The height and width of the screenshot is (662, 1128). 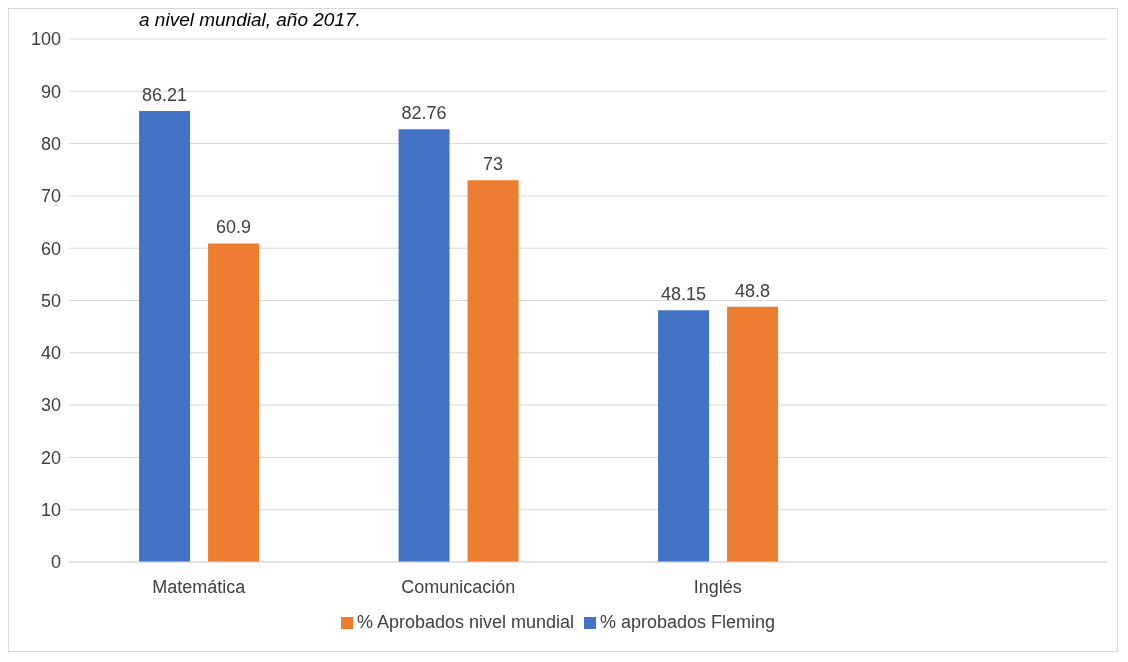 I want to click on y-tick-label: 30, so click(x=50, y=405).